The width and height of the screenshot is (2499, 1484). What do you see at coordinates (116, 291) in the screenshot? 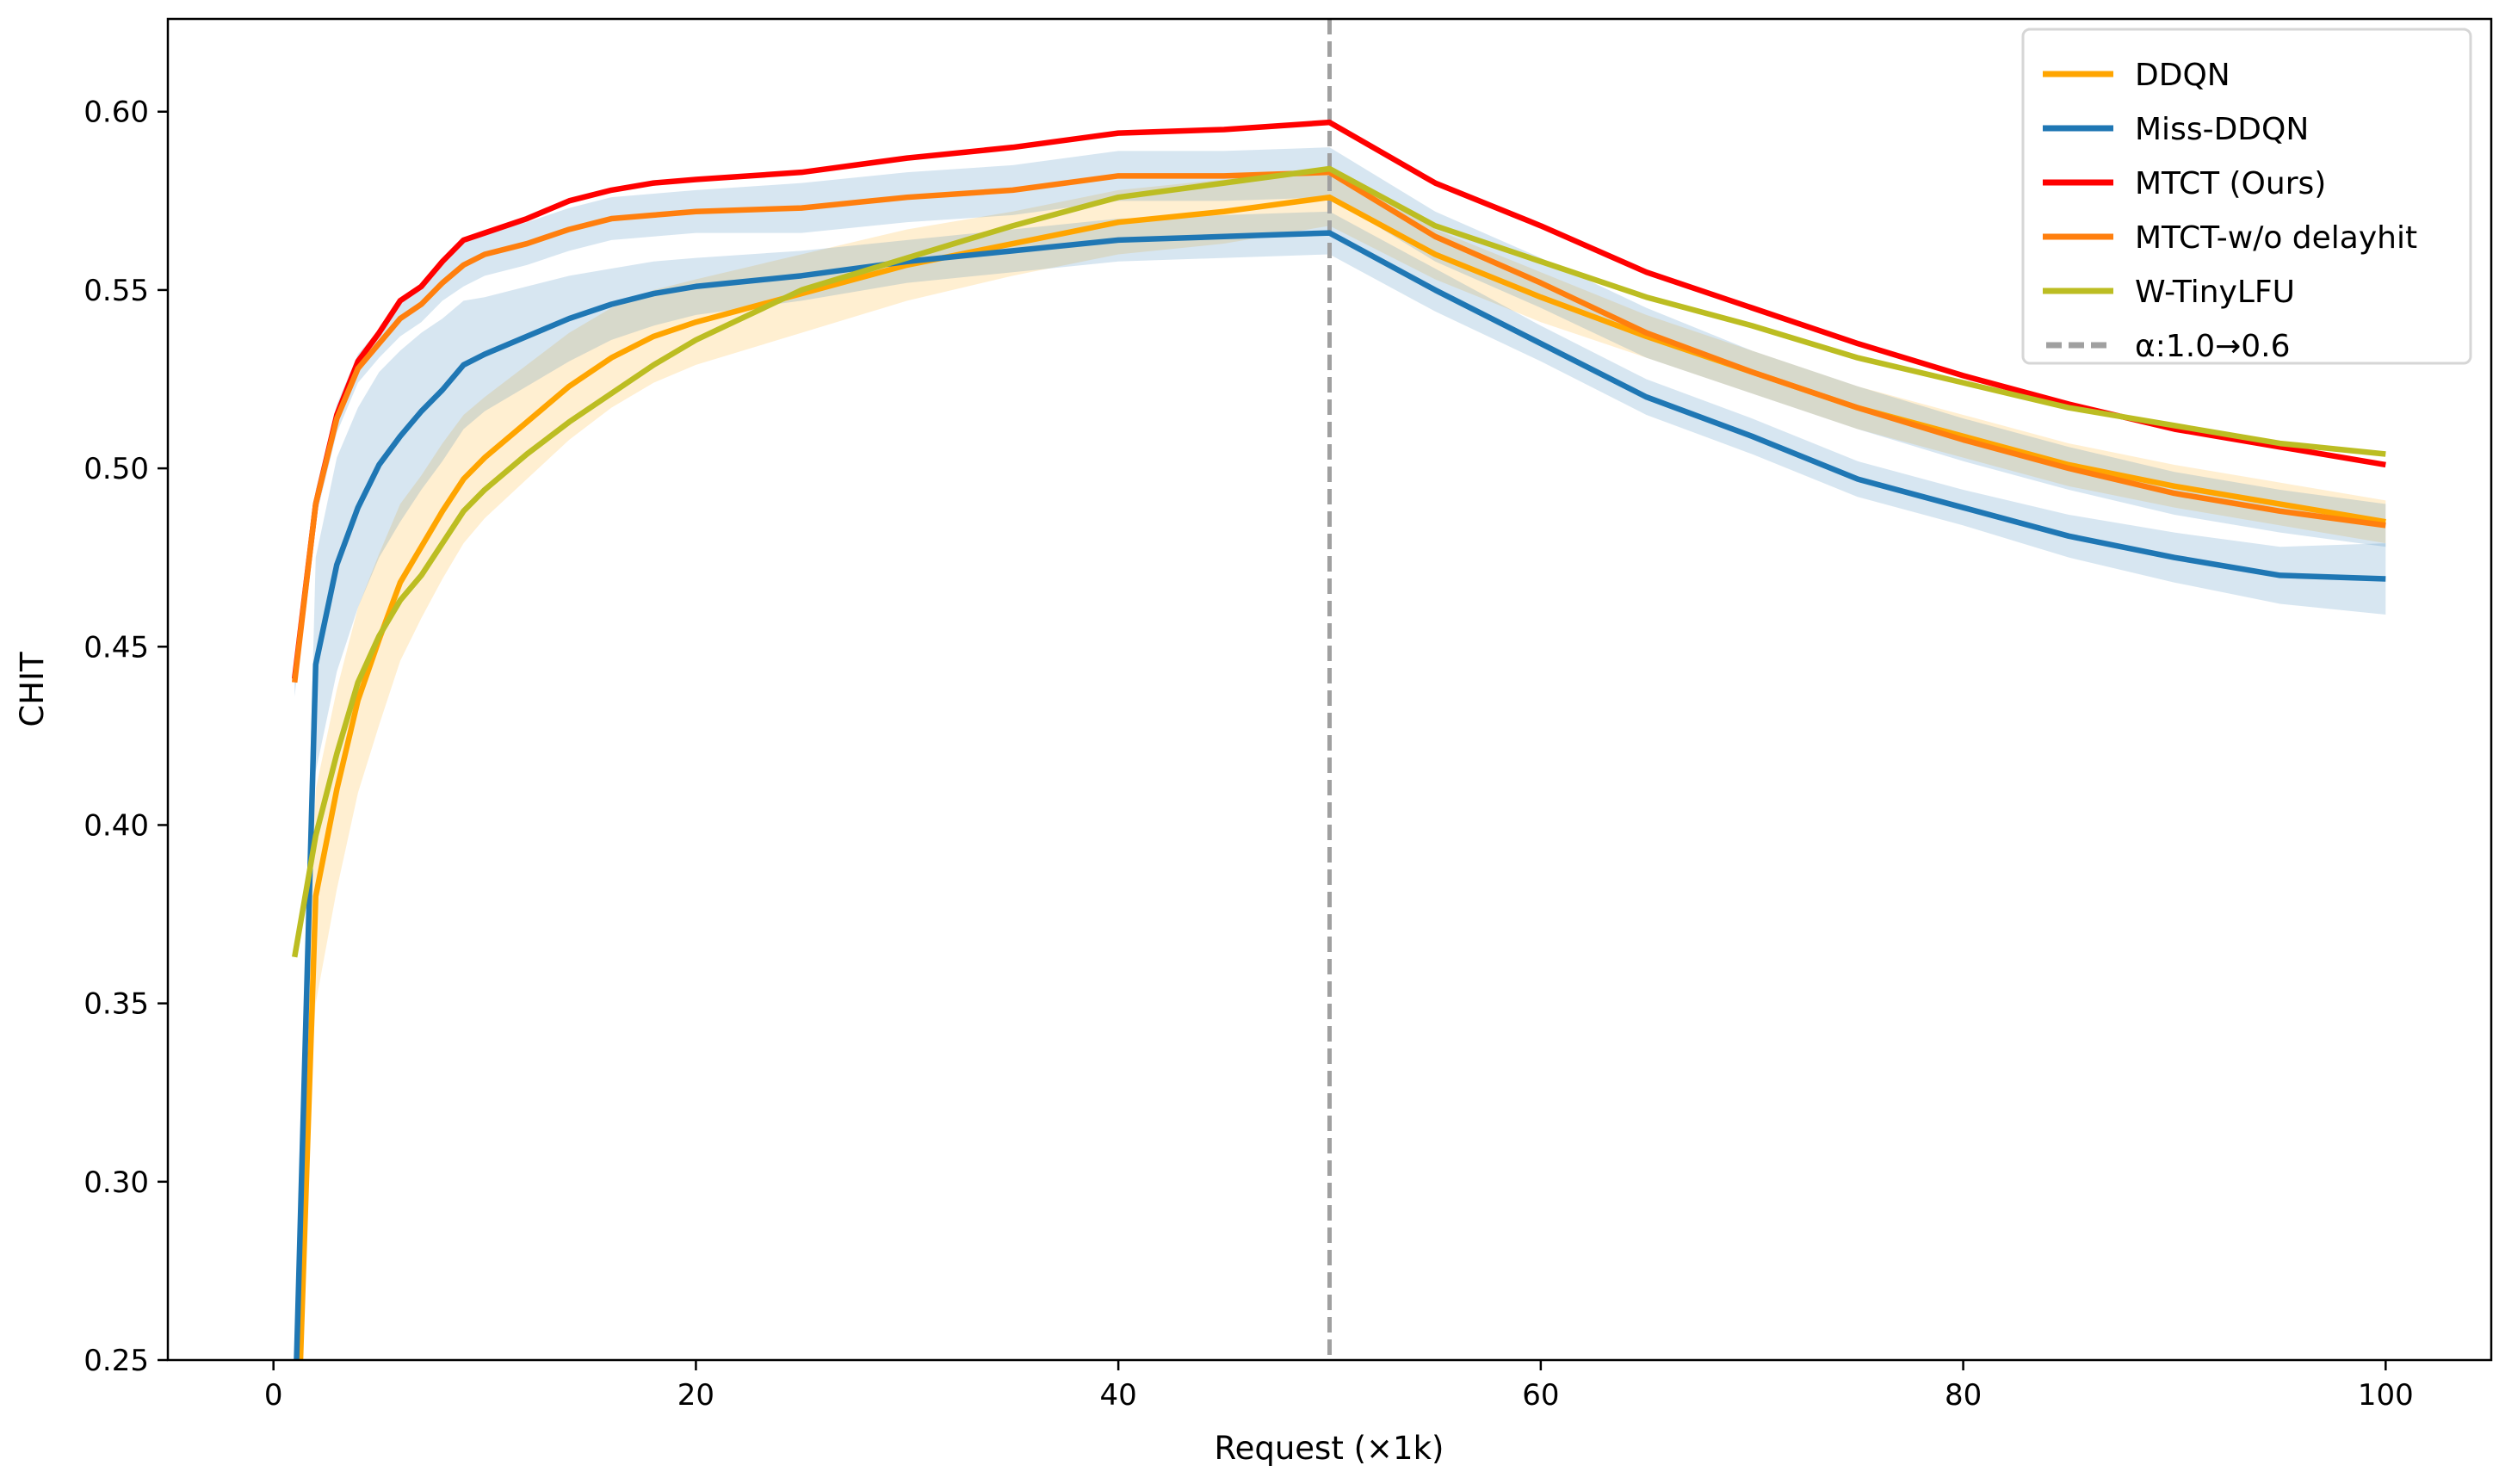
I see `y-tick-label: 0.55` at bounding box center [116, 291].